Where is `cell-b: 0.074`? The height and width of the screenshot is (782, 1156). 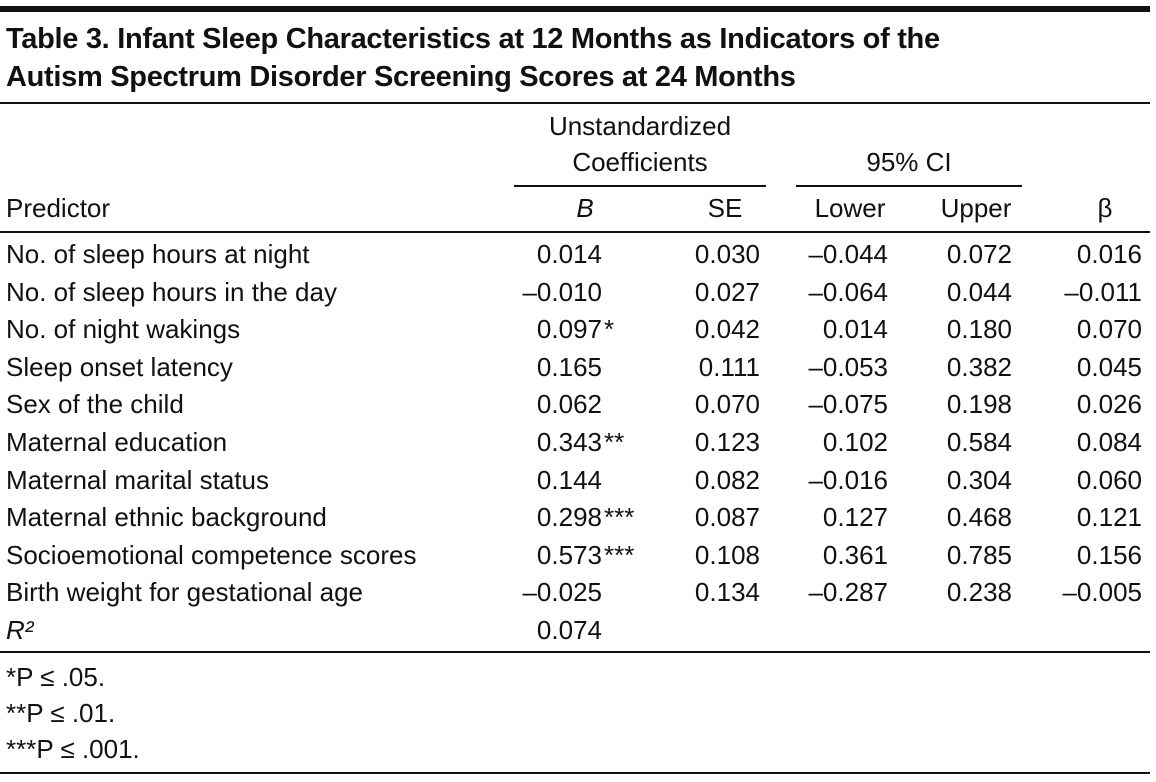
cell-b: 0.074 is located at coordinates (569, 630).